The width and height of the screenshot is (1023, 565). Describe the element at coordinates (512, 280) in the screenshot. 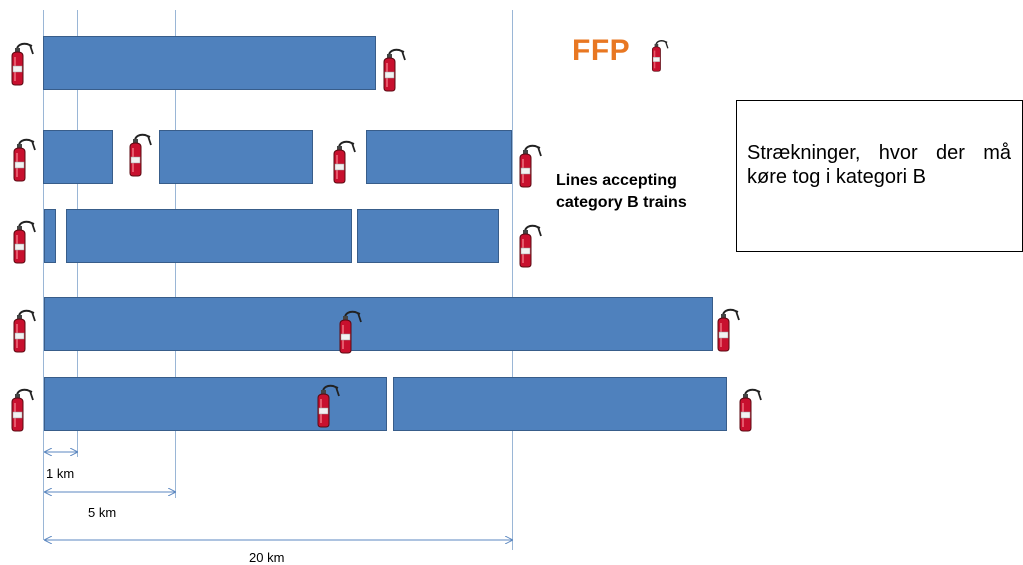

I see `guide-line-20km` at that location.